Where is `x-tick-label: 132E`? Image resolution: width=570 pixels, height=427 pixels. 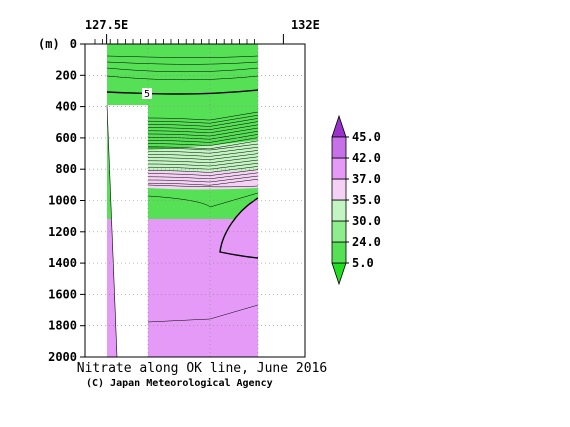 x-tick-label: 132E is located at coordinates (305, 25).